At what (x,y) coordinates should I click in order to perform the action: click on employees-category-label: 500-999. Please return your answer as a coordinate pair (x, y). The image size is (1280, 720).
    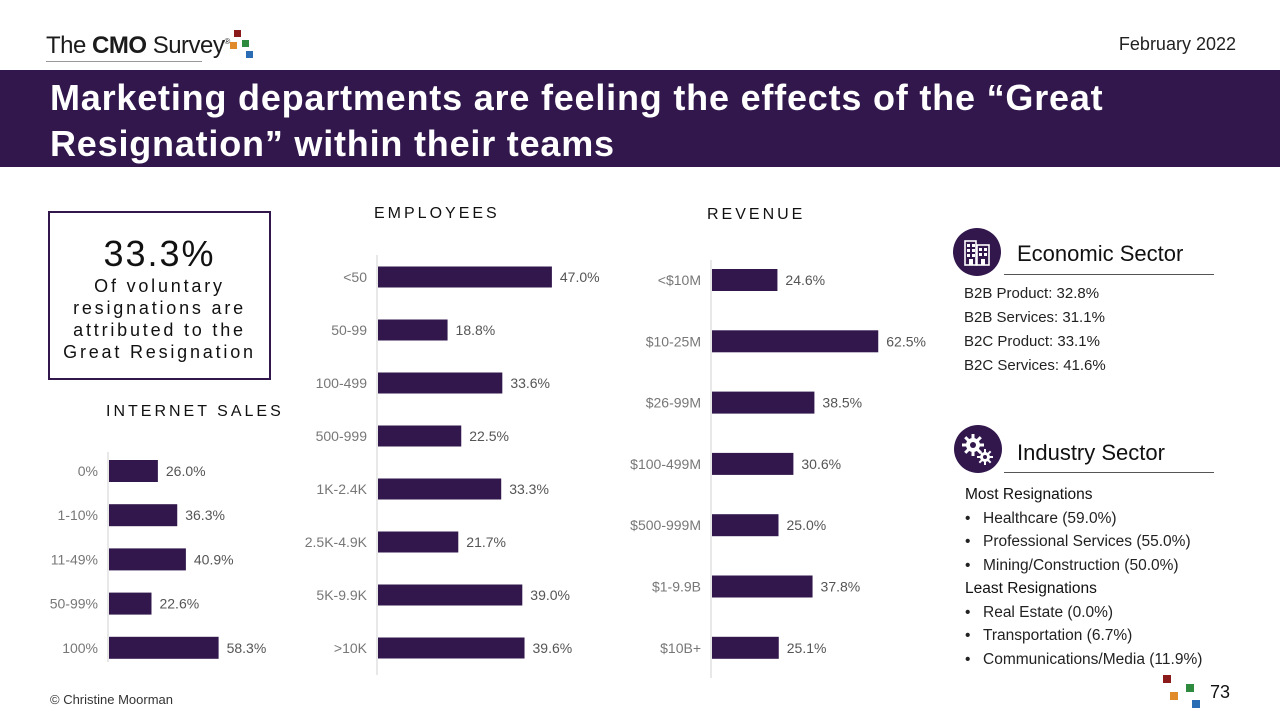
    Looking at the image, I should click on (342, 436).